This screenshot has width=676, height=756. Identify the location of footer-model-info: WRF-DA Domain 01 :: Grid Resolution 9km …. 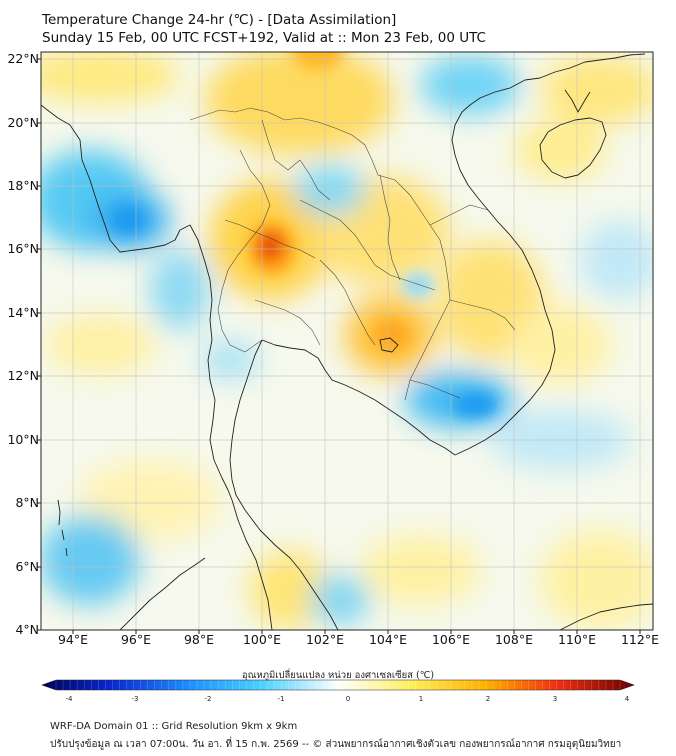
(174, 726).